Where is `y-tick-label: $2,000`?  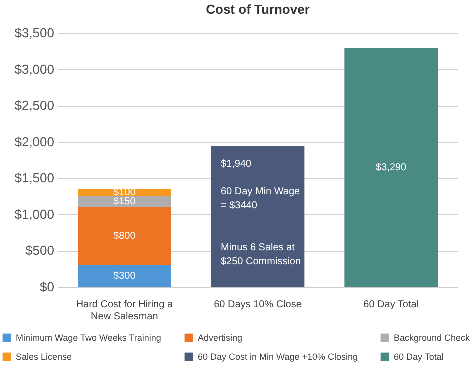 y-tick-label: $2,000 is located at coordinates (34, 142).